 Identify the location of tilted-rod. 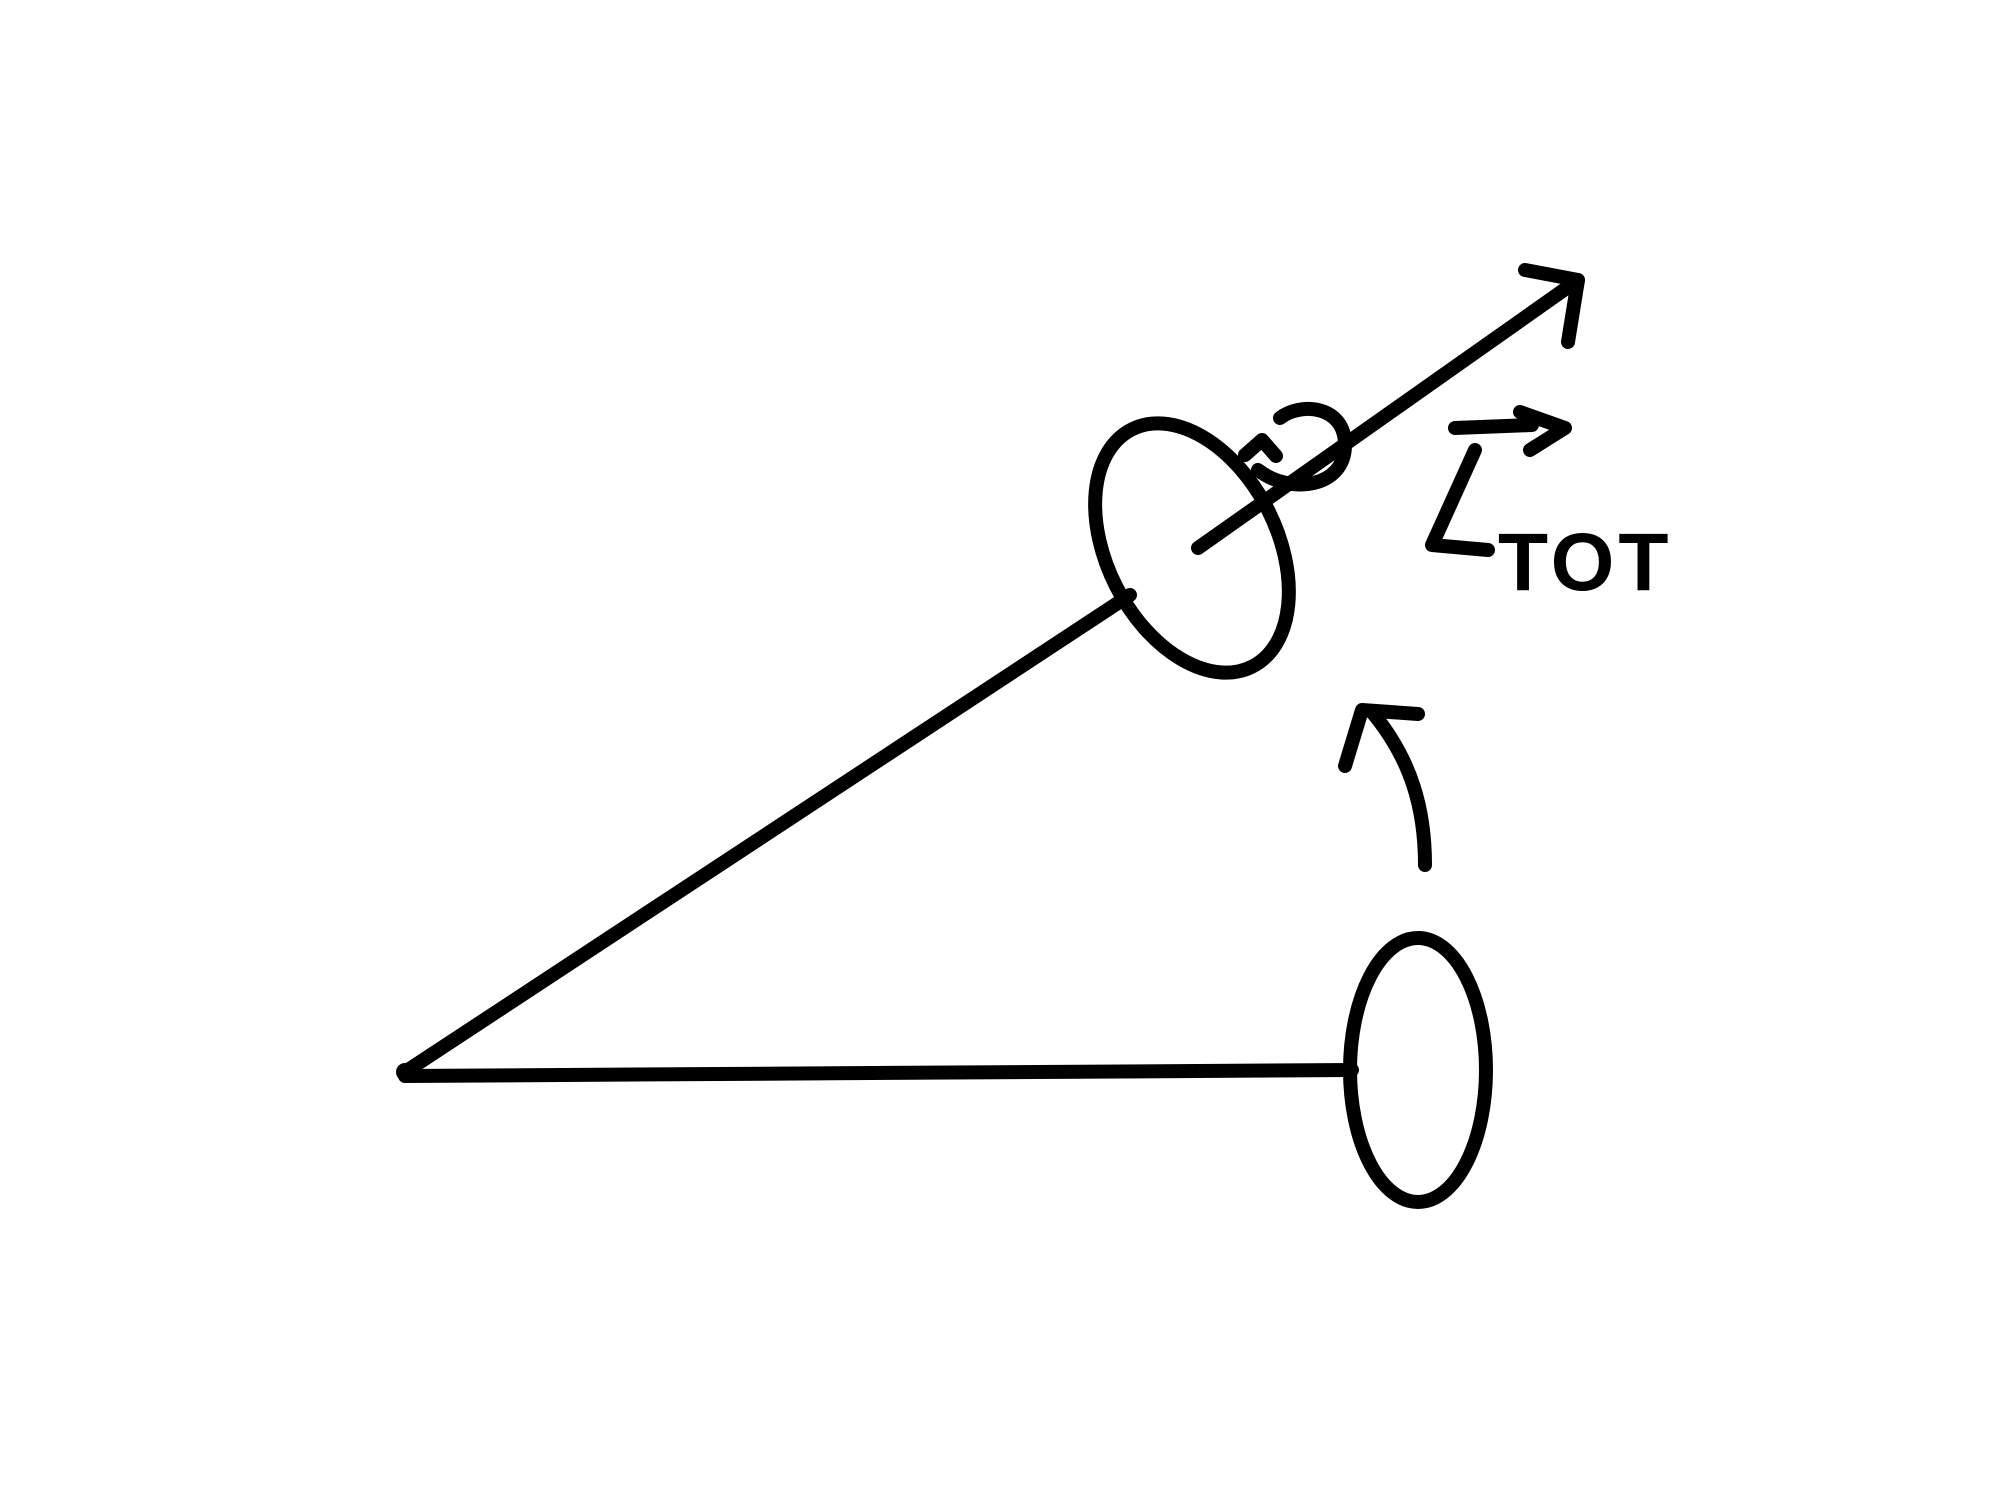
(767, 833).